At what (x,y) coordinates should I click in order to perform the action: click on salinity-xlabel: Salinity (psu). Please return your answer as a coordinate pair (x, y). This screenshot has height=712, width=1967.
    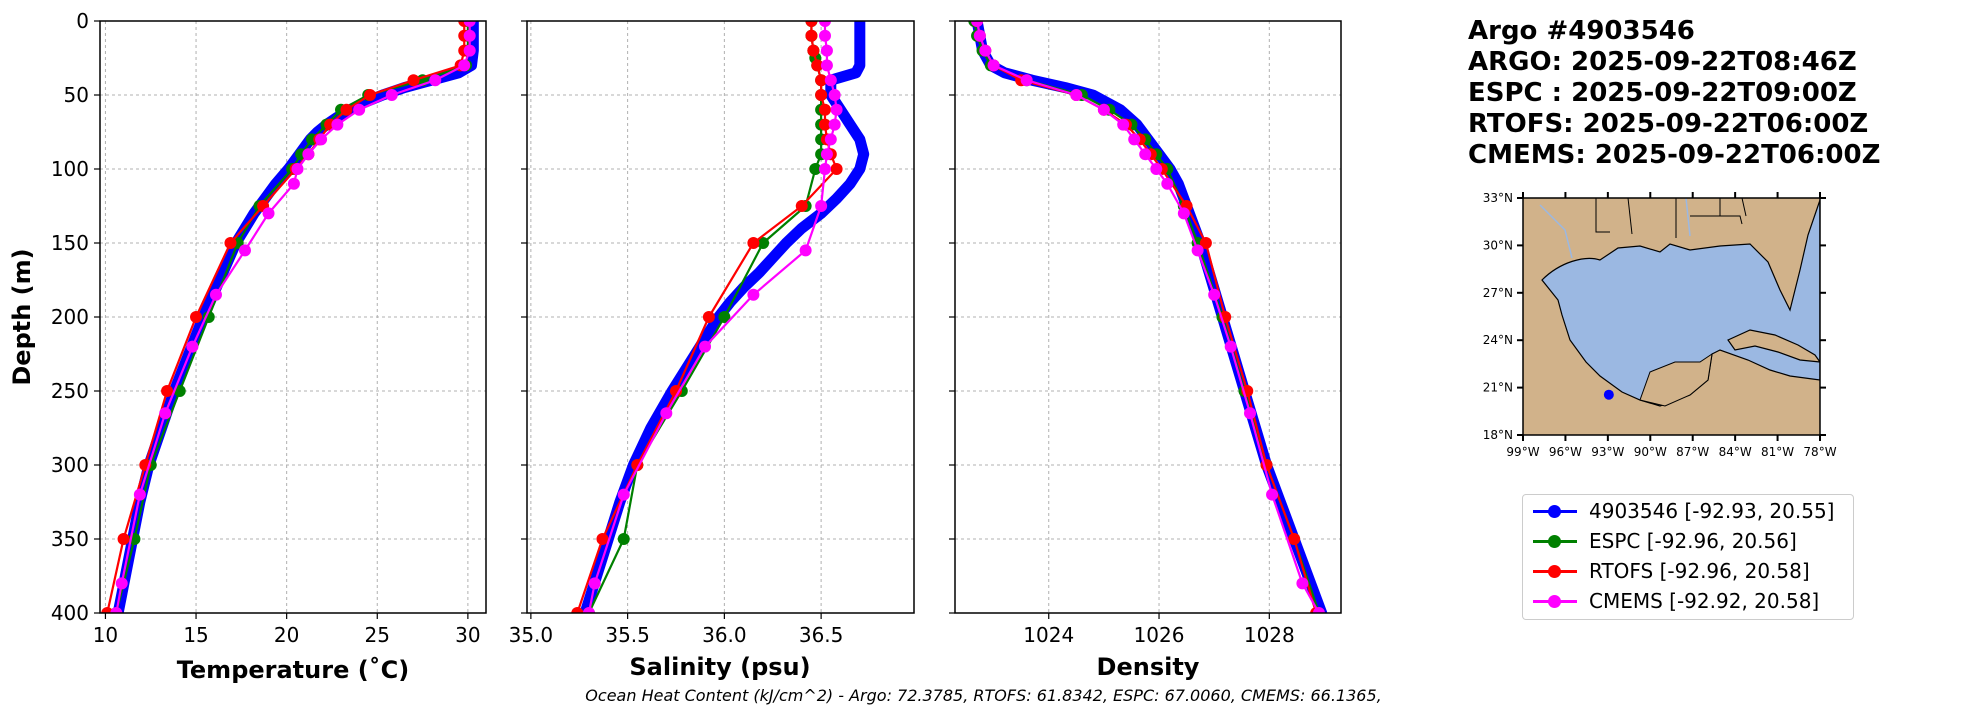
    Looking at the image, I should click on (719, 667).